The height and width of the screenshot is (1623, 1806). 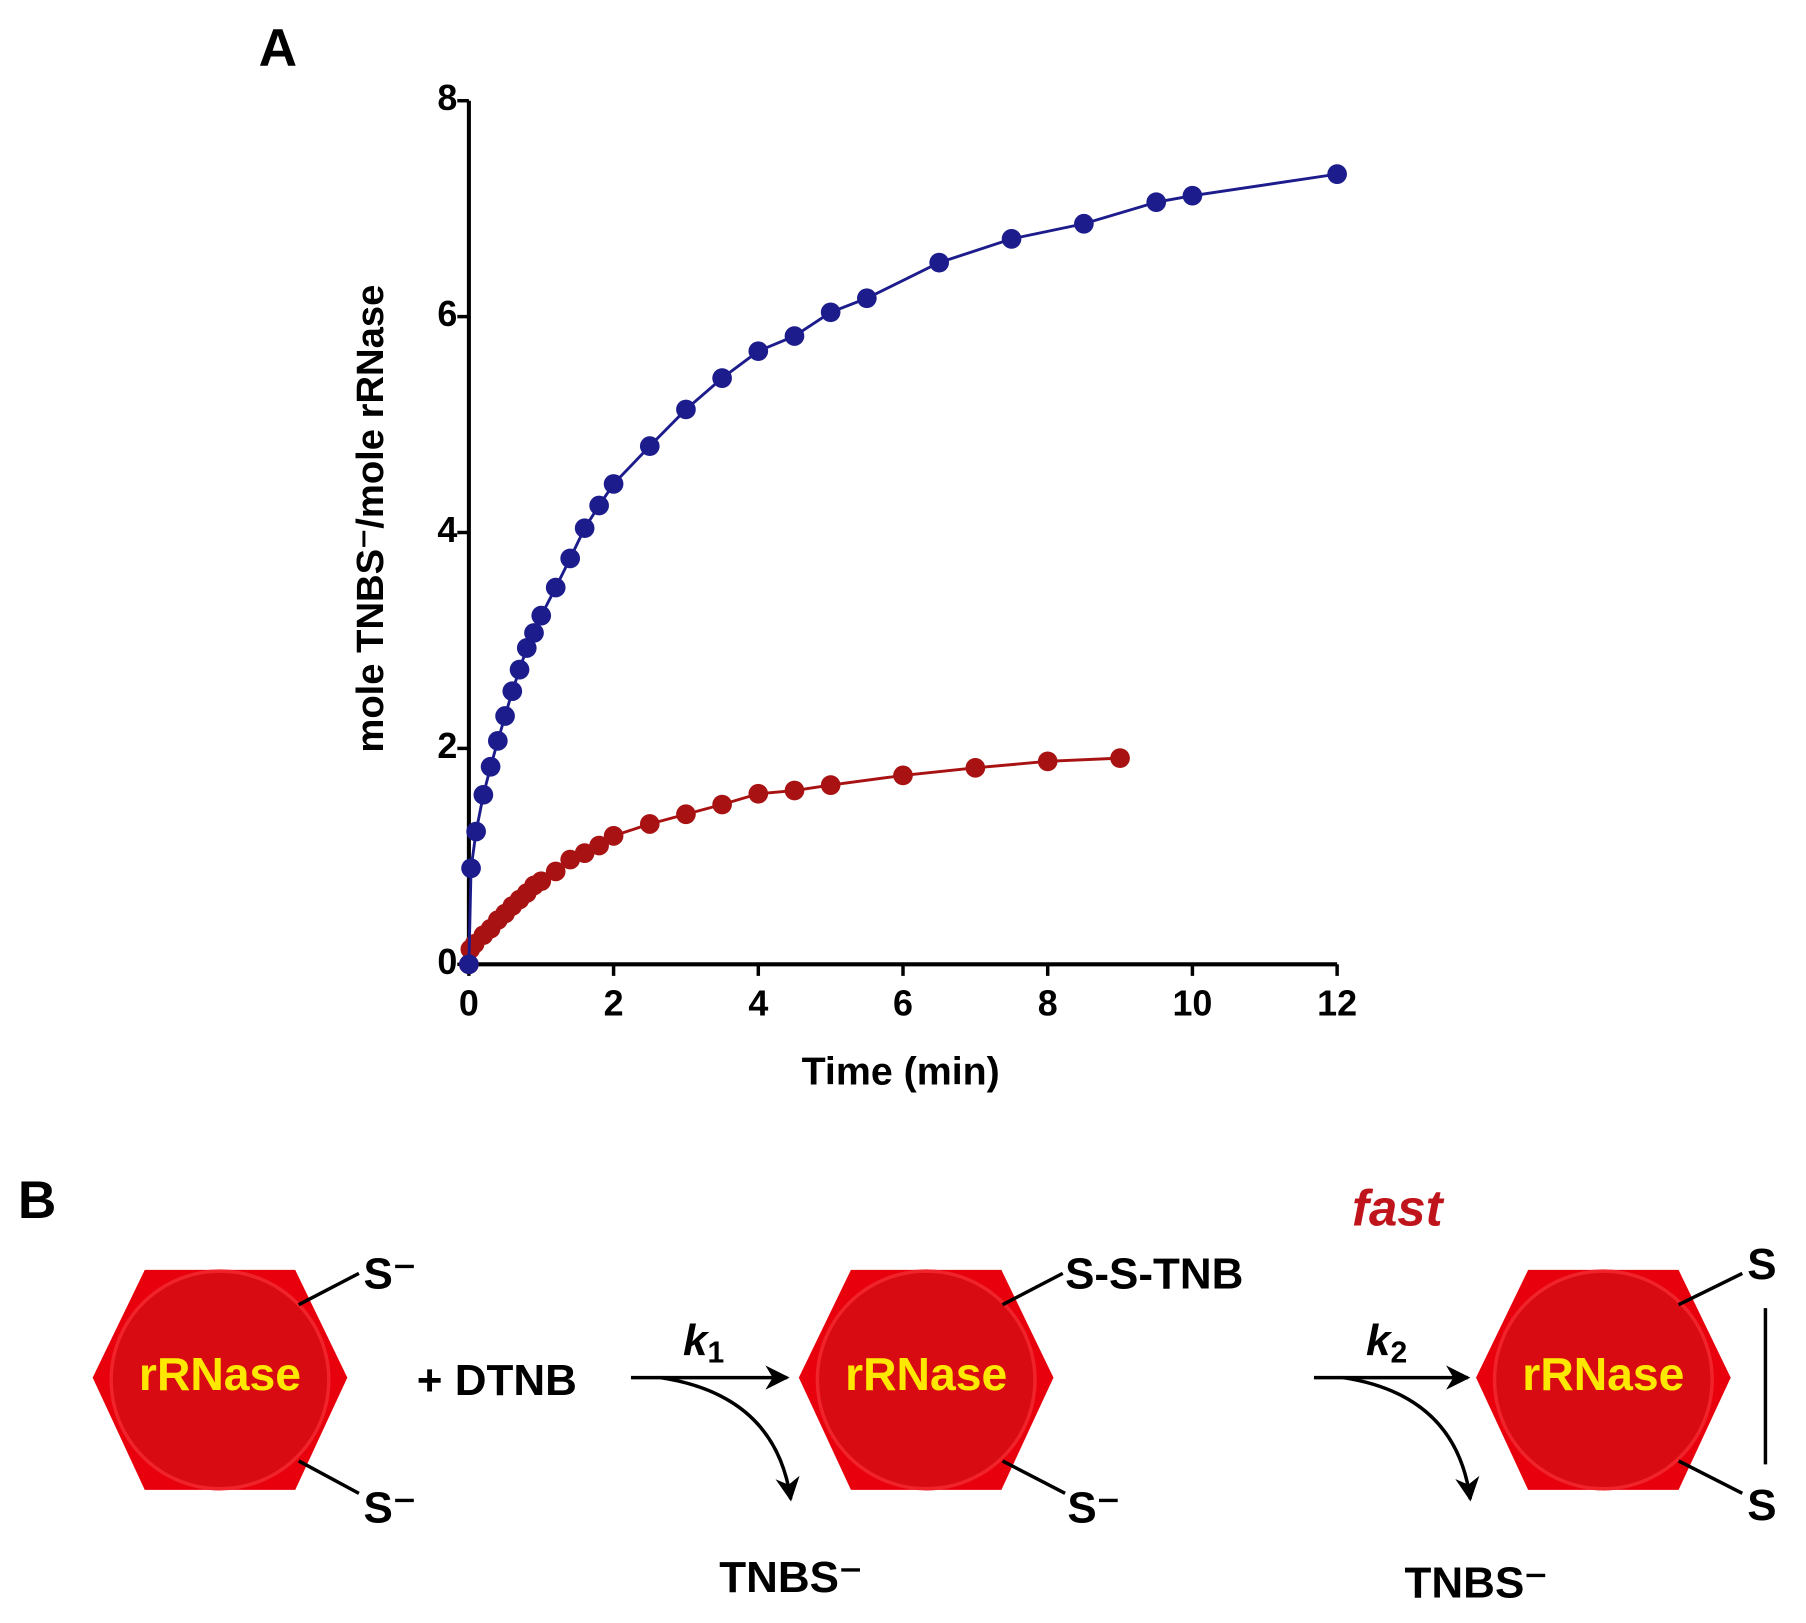 I want to click on y-tick-label: 2, so click(x=447, y=746).